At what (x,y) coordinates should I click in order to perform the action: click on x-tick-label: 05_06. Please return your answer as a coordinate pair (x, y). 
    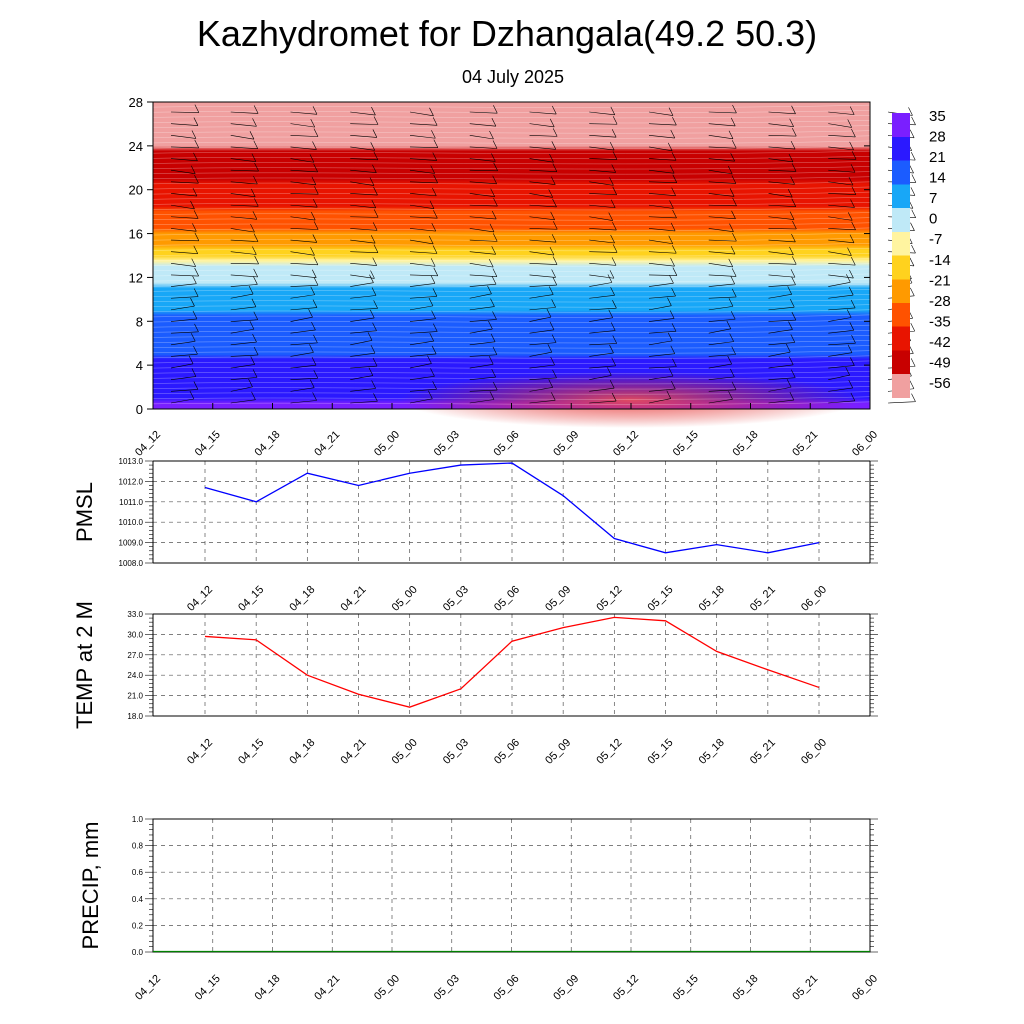
    Looking at the image, I should click on (507, 988).